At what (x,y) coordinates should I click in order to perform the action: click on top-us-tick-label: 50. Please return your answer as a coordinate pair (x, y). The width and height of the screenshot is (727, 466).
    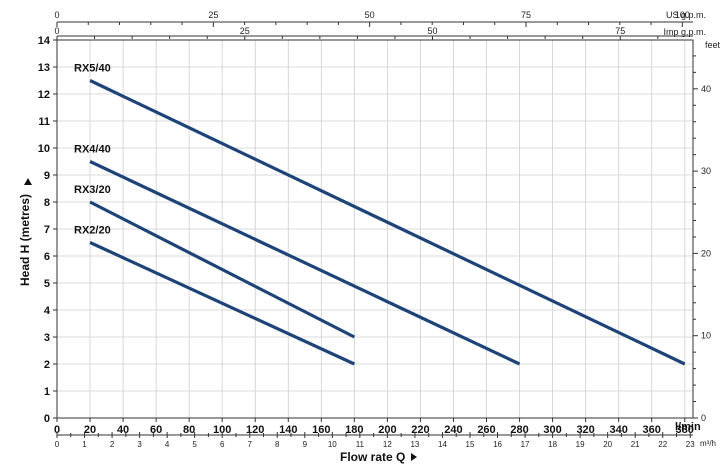
    Looking at the image, I should click on (370, 15).